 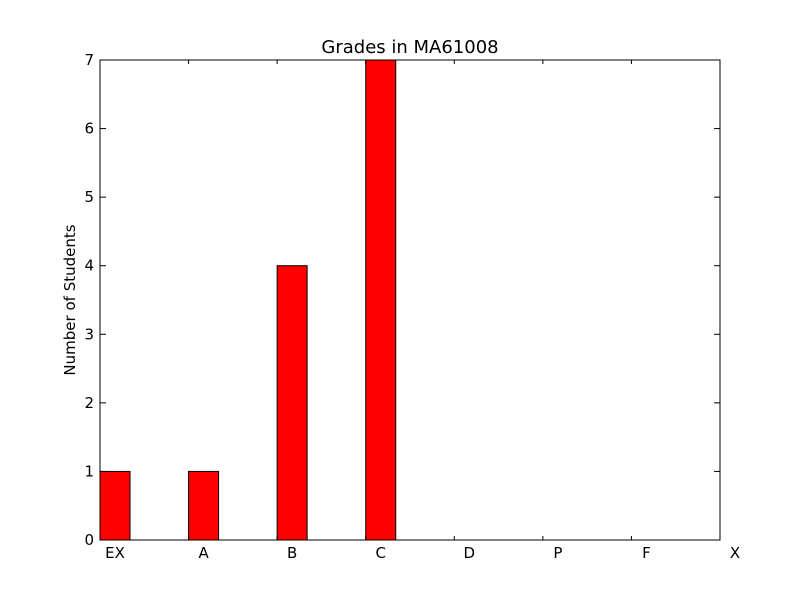 I want to click on bar-b, so click(x=292, y=403).